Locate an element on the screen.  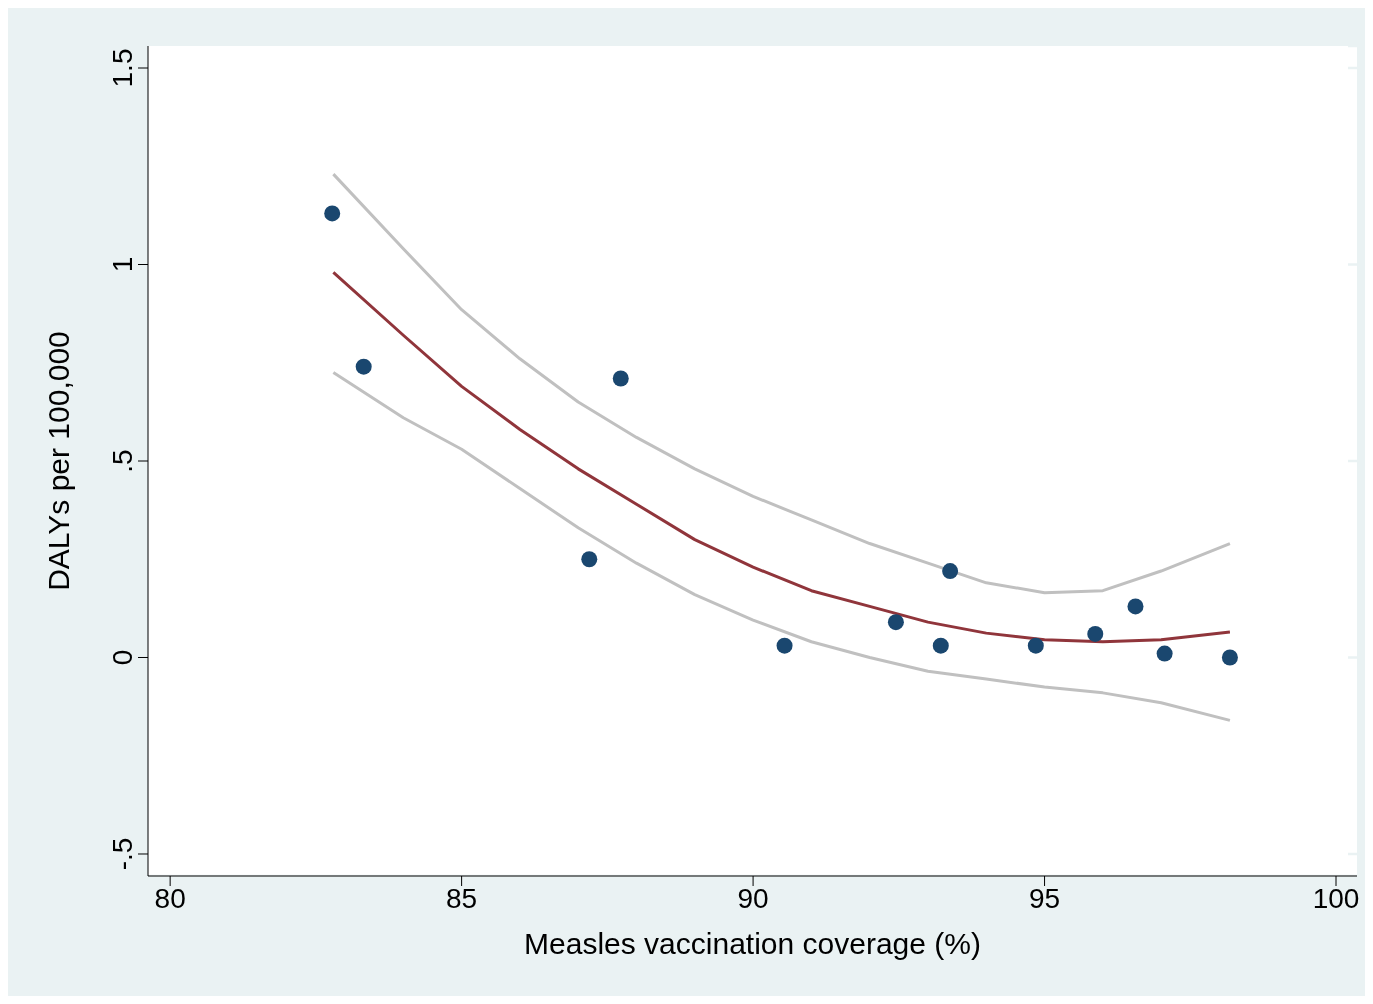
x-tick-label: 100 is located at coordinates (1336, 898).